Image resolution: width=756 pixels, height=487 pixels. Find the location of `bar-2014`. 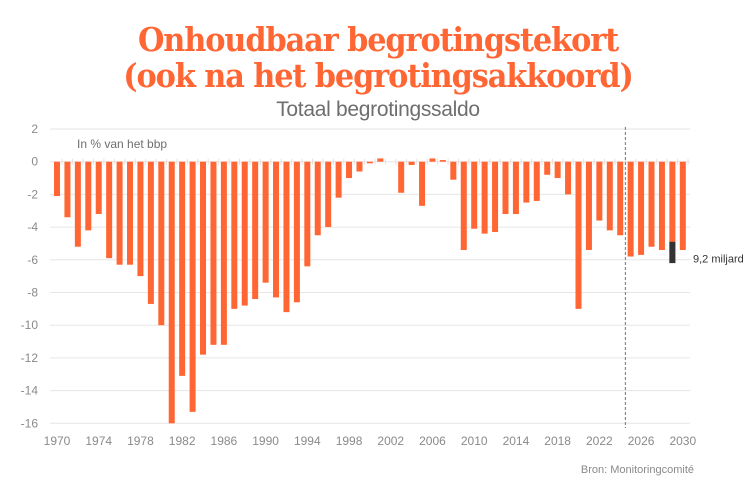

bar-2014 is located at coordinates (515, 188).